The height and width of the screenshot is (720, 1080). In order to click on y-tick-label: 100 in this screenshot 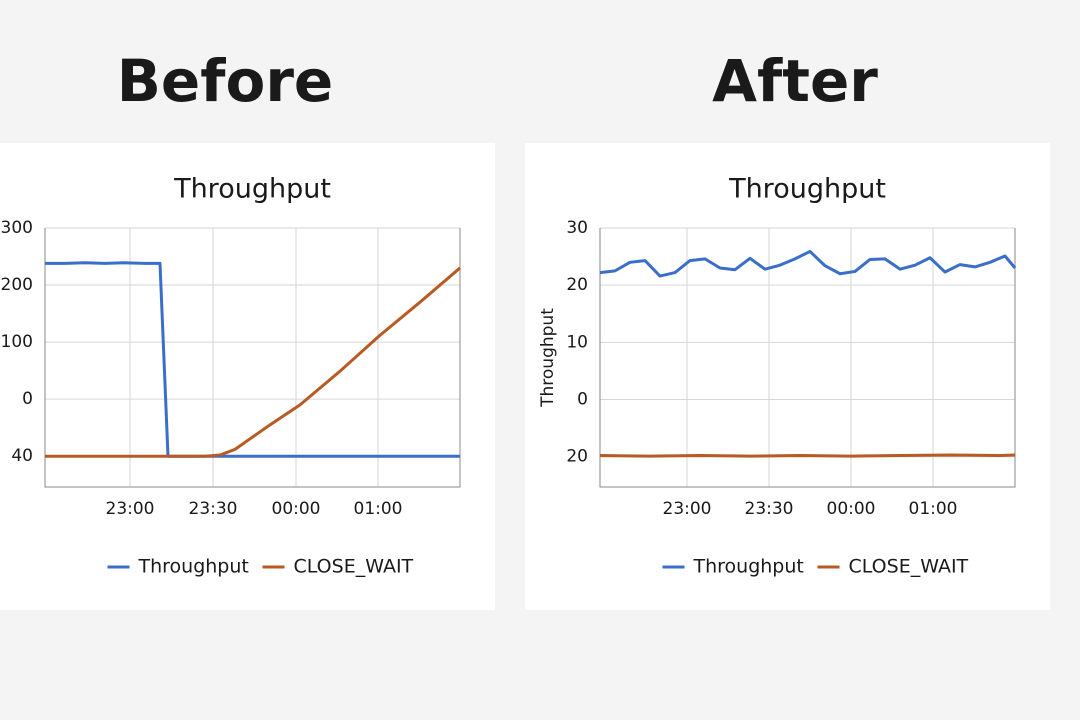, I will do `click(17, 342)`.